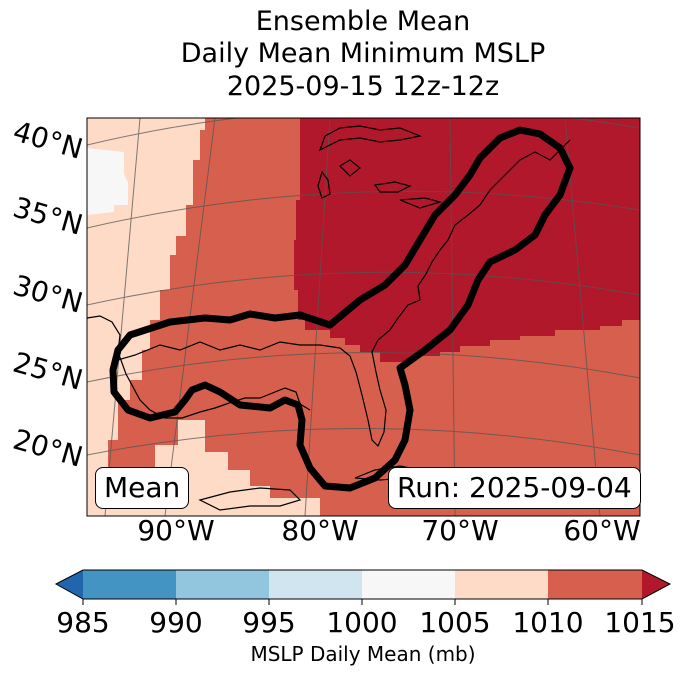 This screenshot has height=674, width=688. What do you see at coordinates (176, 530) in the screenshot?
I see `lon-label-90w: 90°W` at bounding box center [176, 530].